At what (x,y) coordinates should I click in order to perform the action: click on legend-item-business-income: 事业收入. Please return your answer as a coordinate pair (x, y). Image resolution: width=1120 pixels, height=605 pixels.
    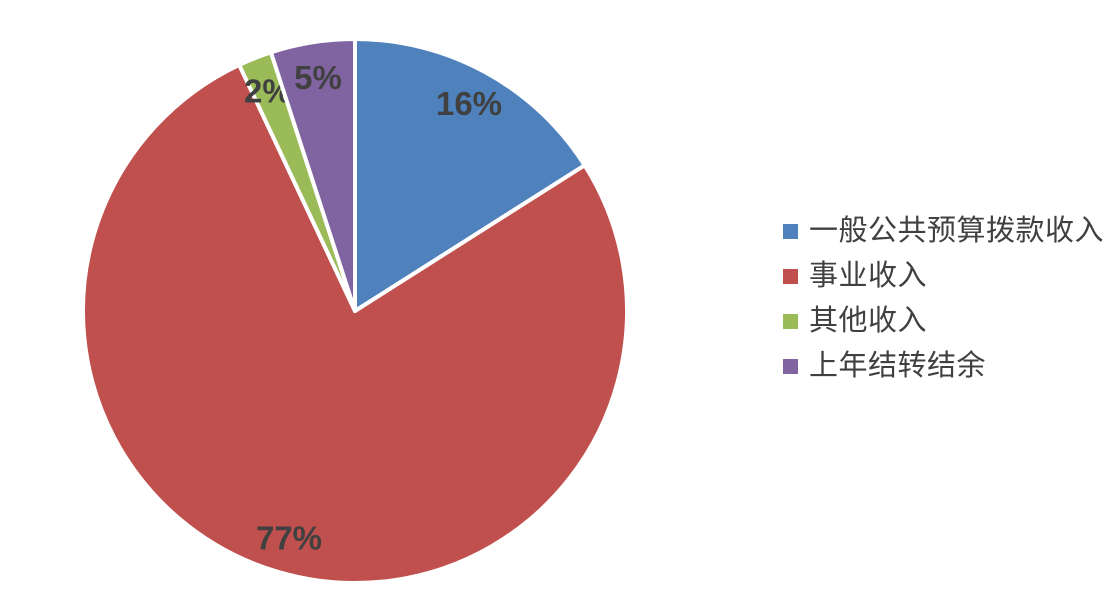
    Looking at the image, I should click on (943, 276).